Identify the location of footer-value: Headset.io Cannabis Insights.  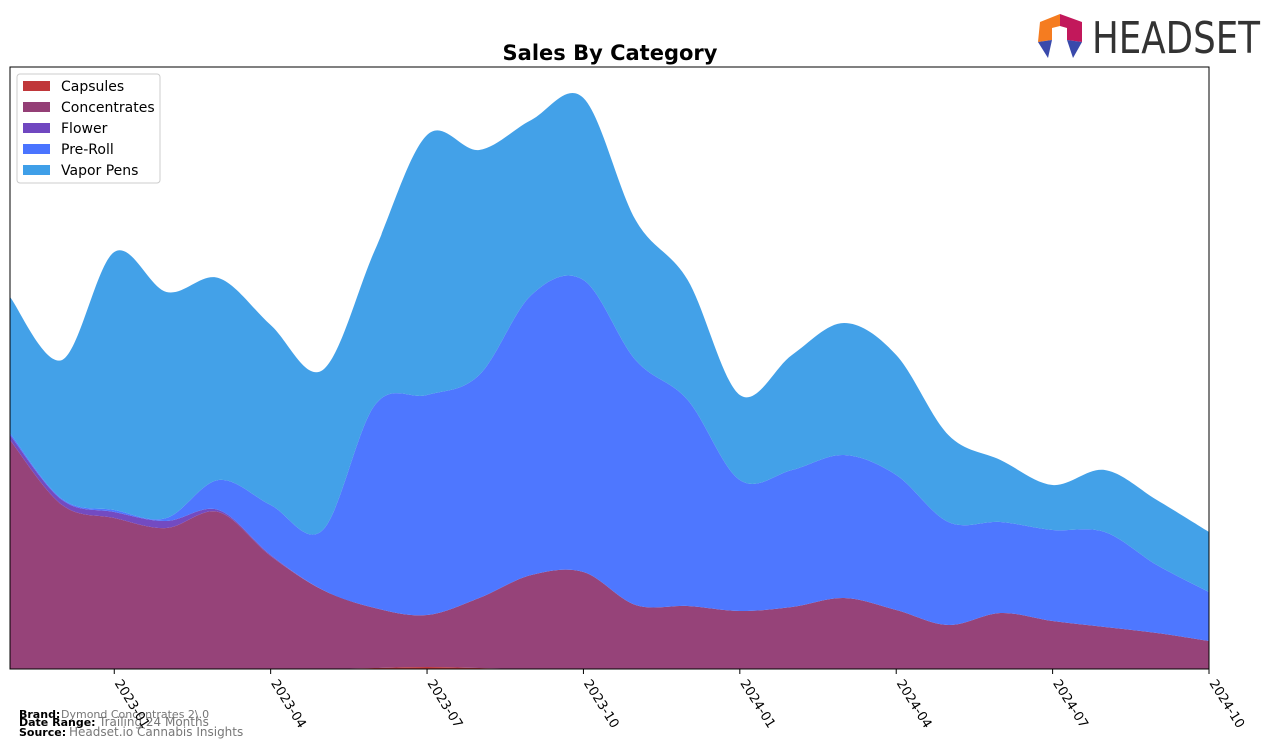
(156, 732).